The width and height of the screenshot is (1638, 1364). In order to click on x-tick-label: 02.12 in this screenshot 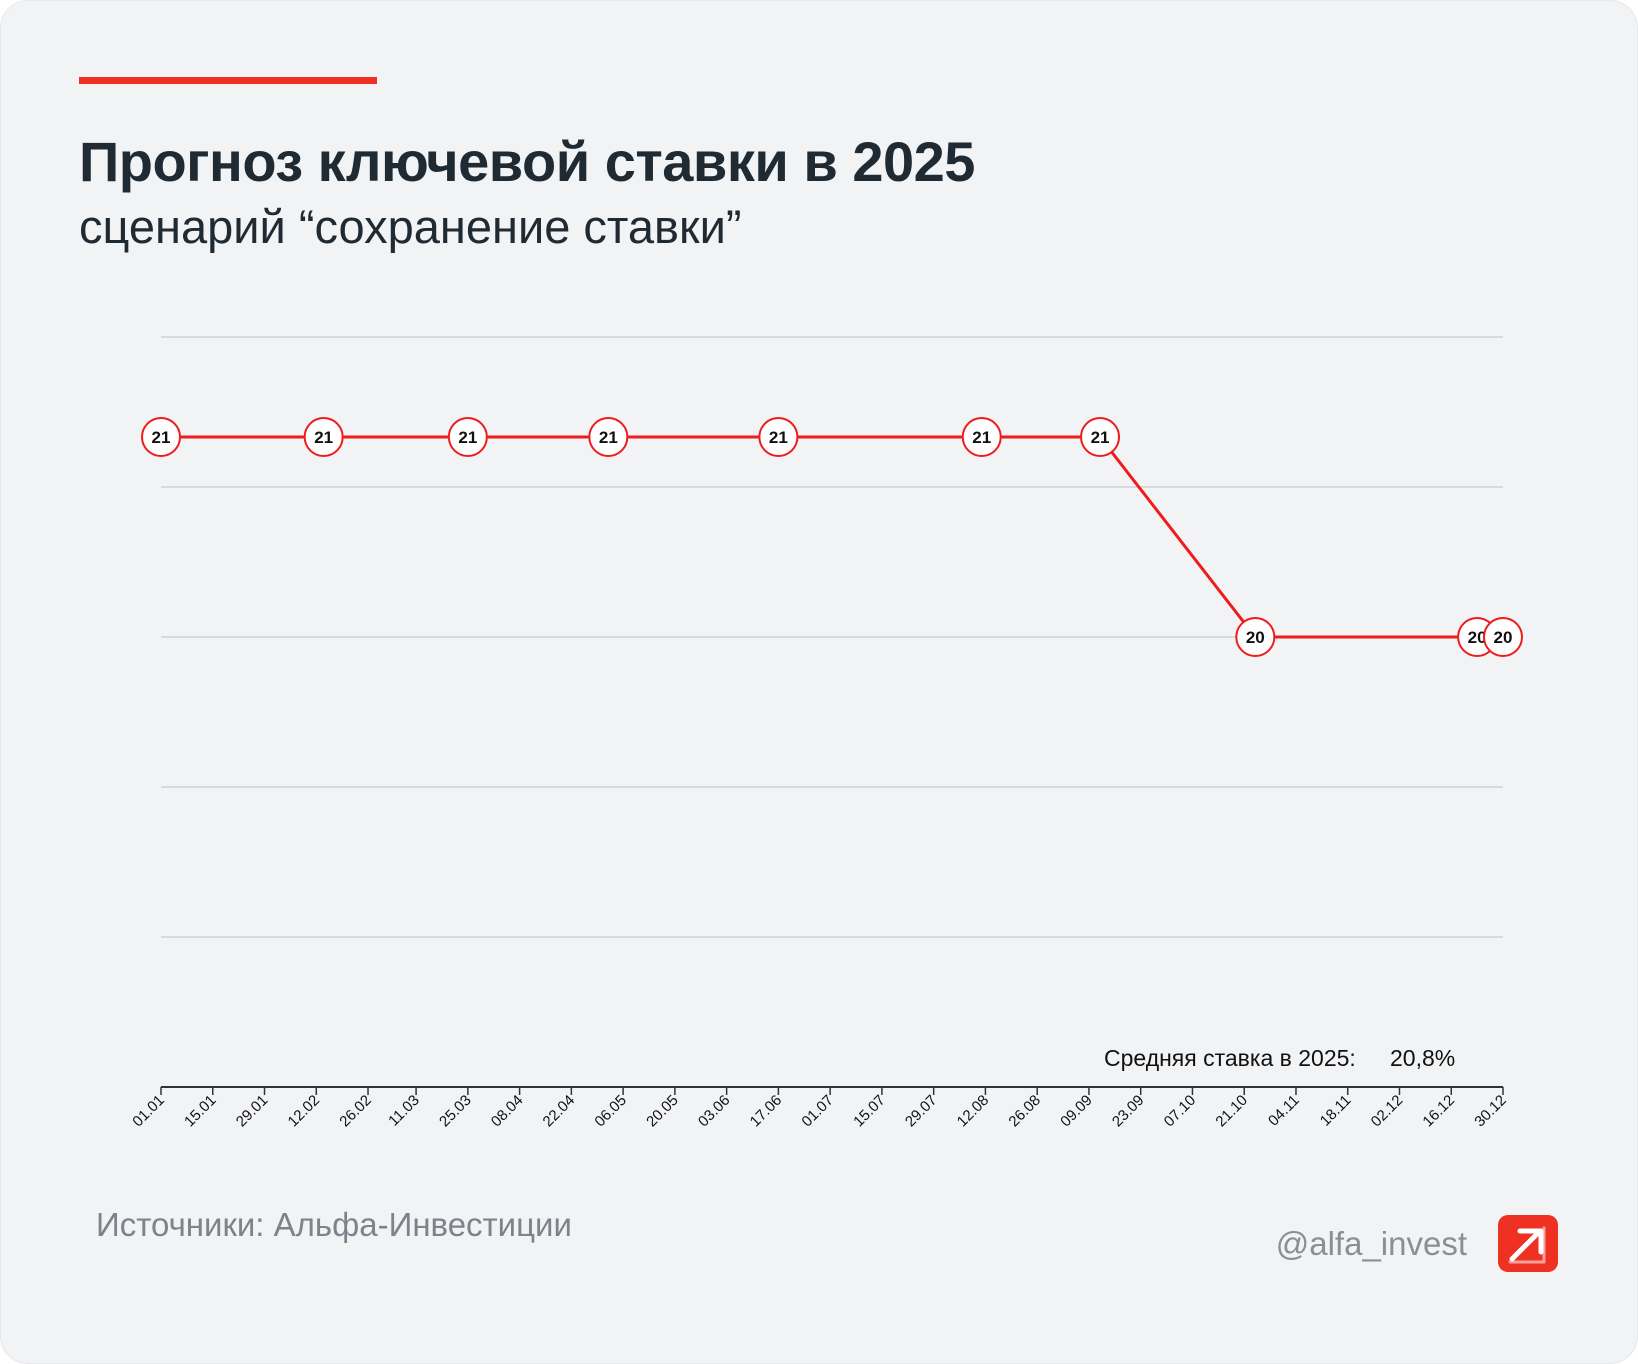, I will do `click(1387, 1111)`.